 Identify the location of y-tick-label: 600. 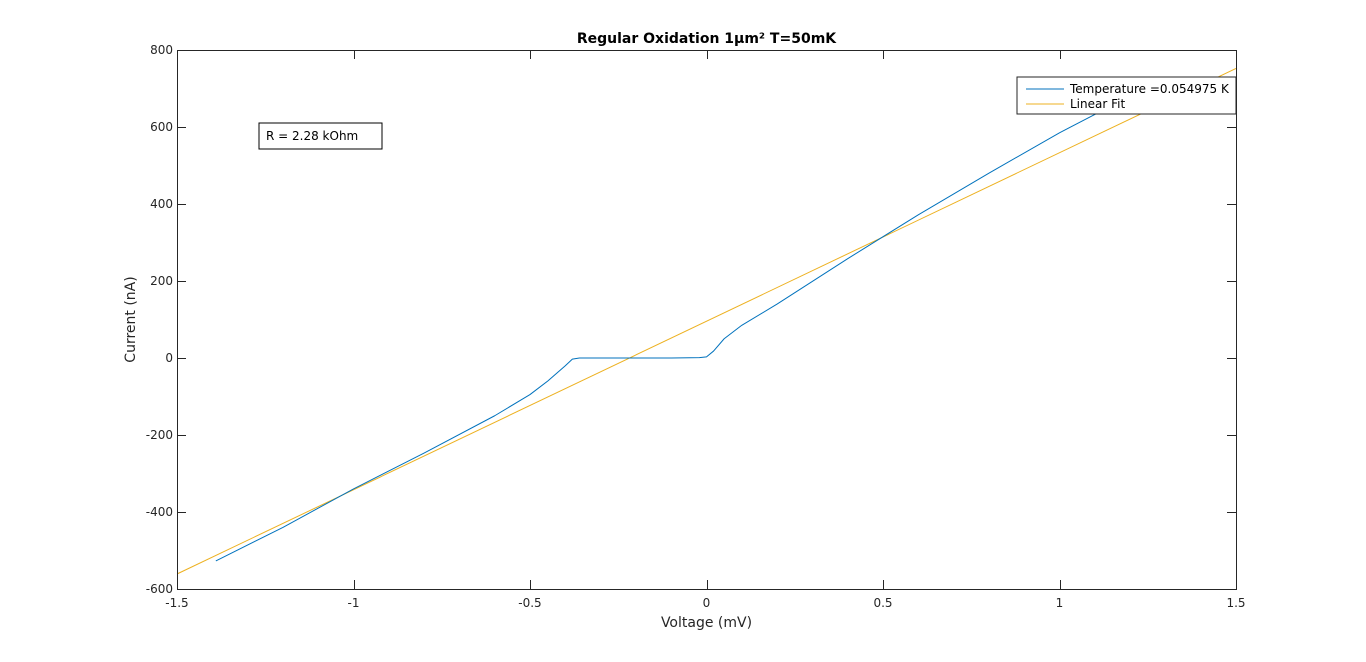
(161, 127).